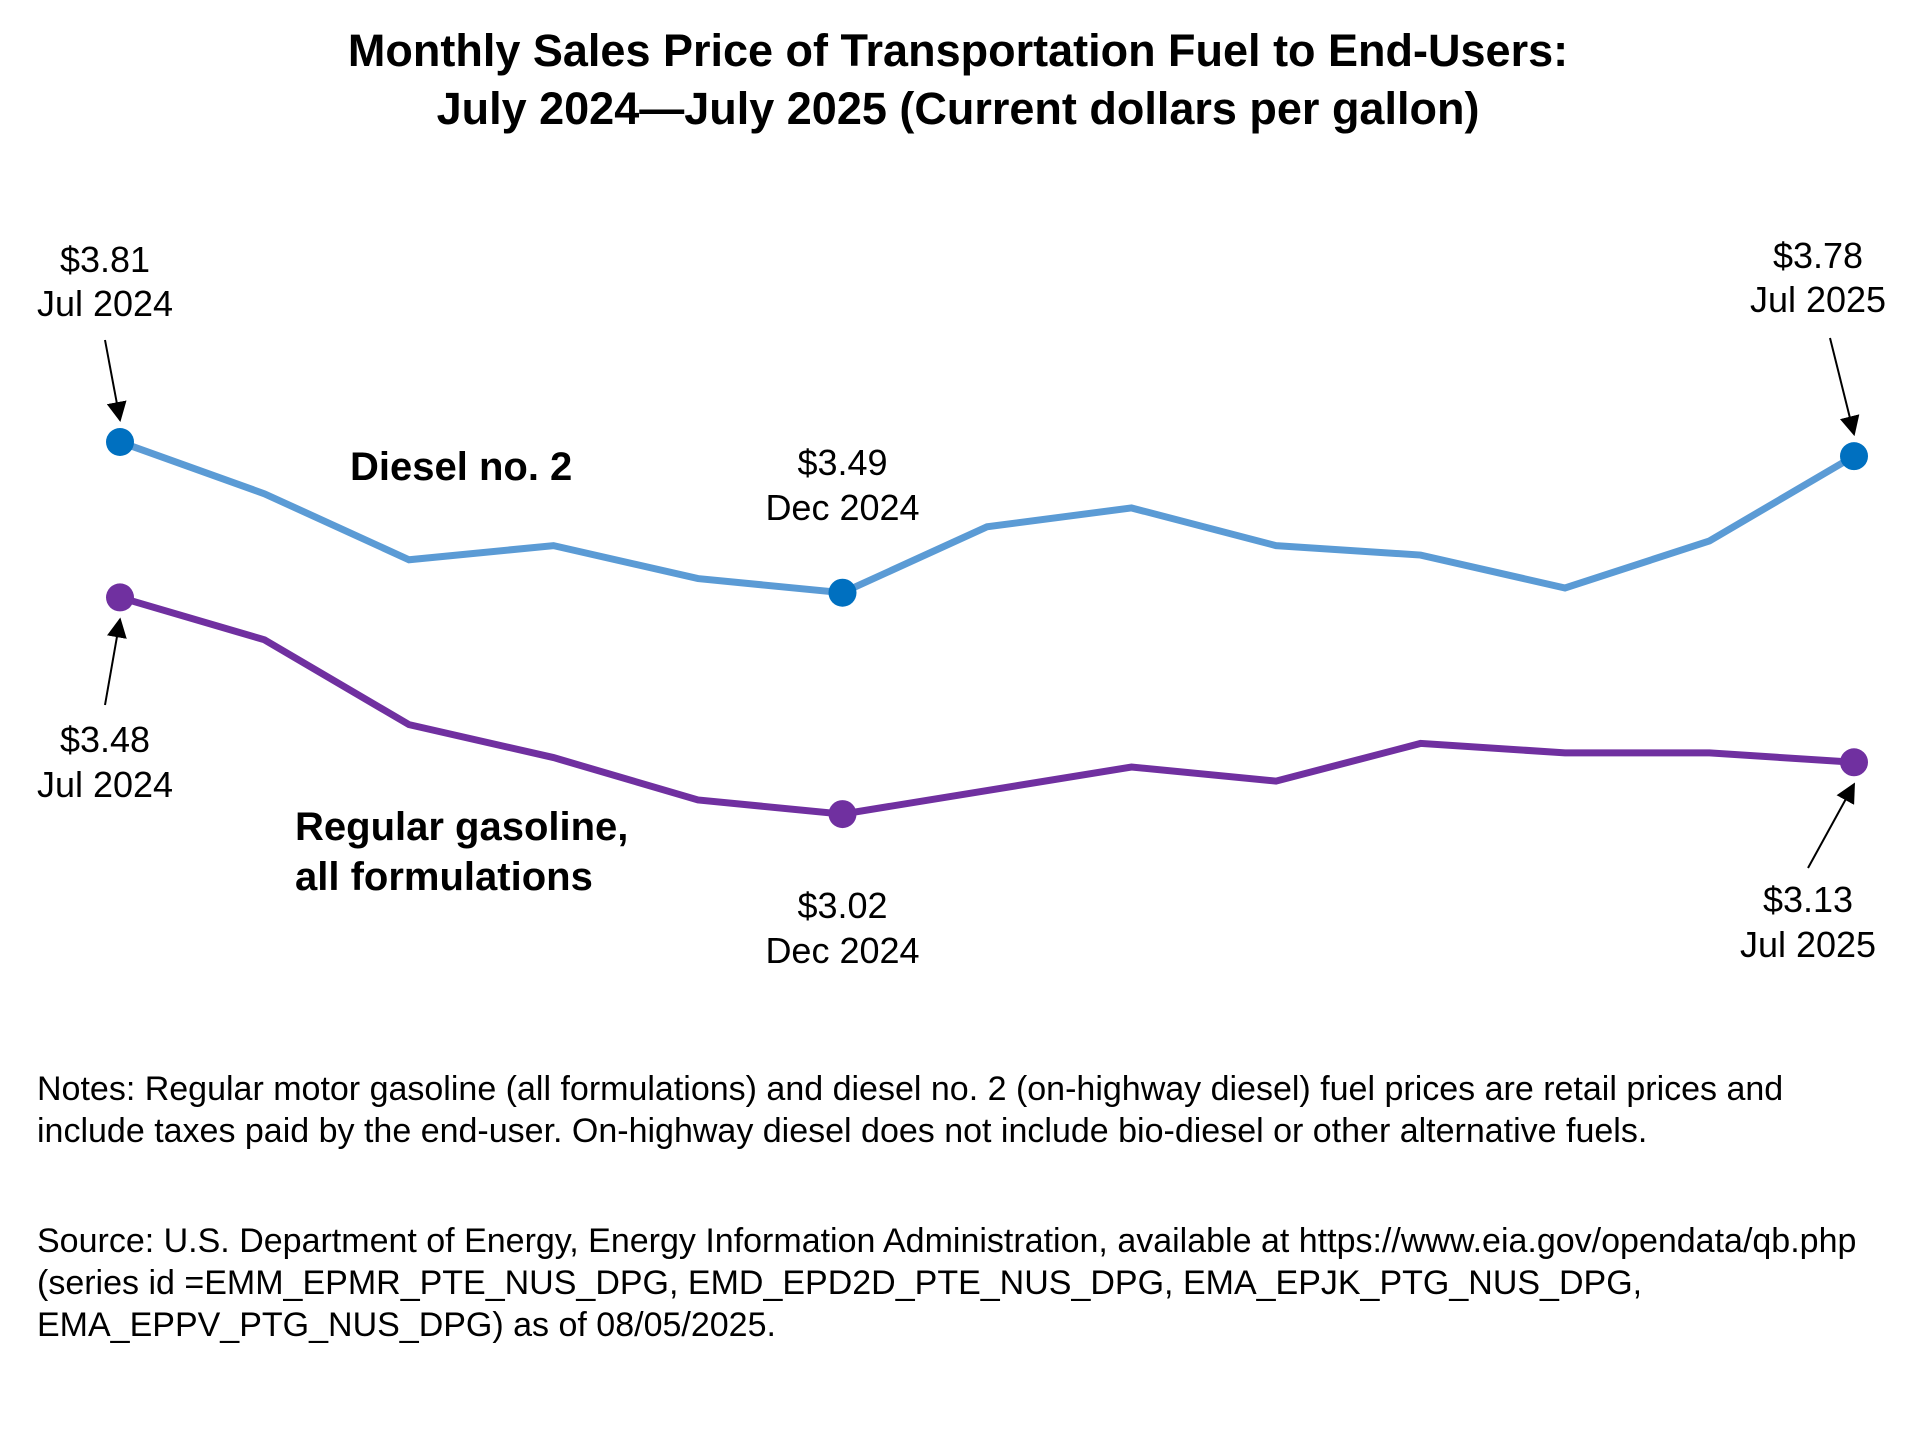 This screenshot has width=1916, height=1446. What do you see at coordinates (987, 706) in the screenshot?
I see `series-line-gasoline` at bounding box center [987, 706].